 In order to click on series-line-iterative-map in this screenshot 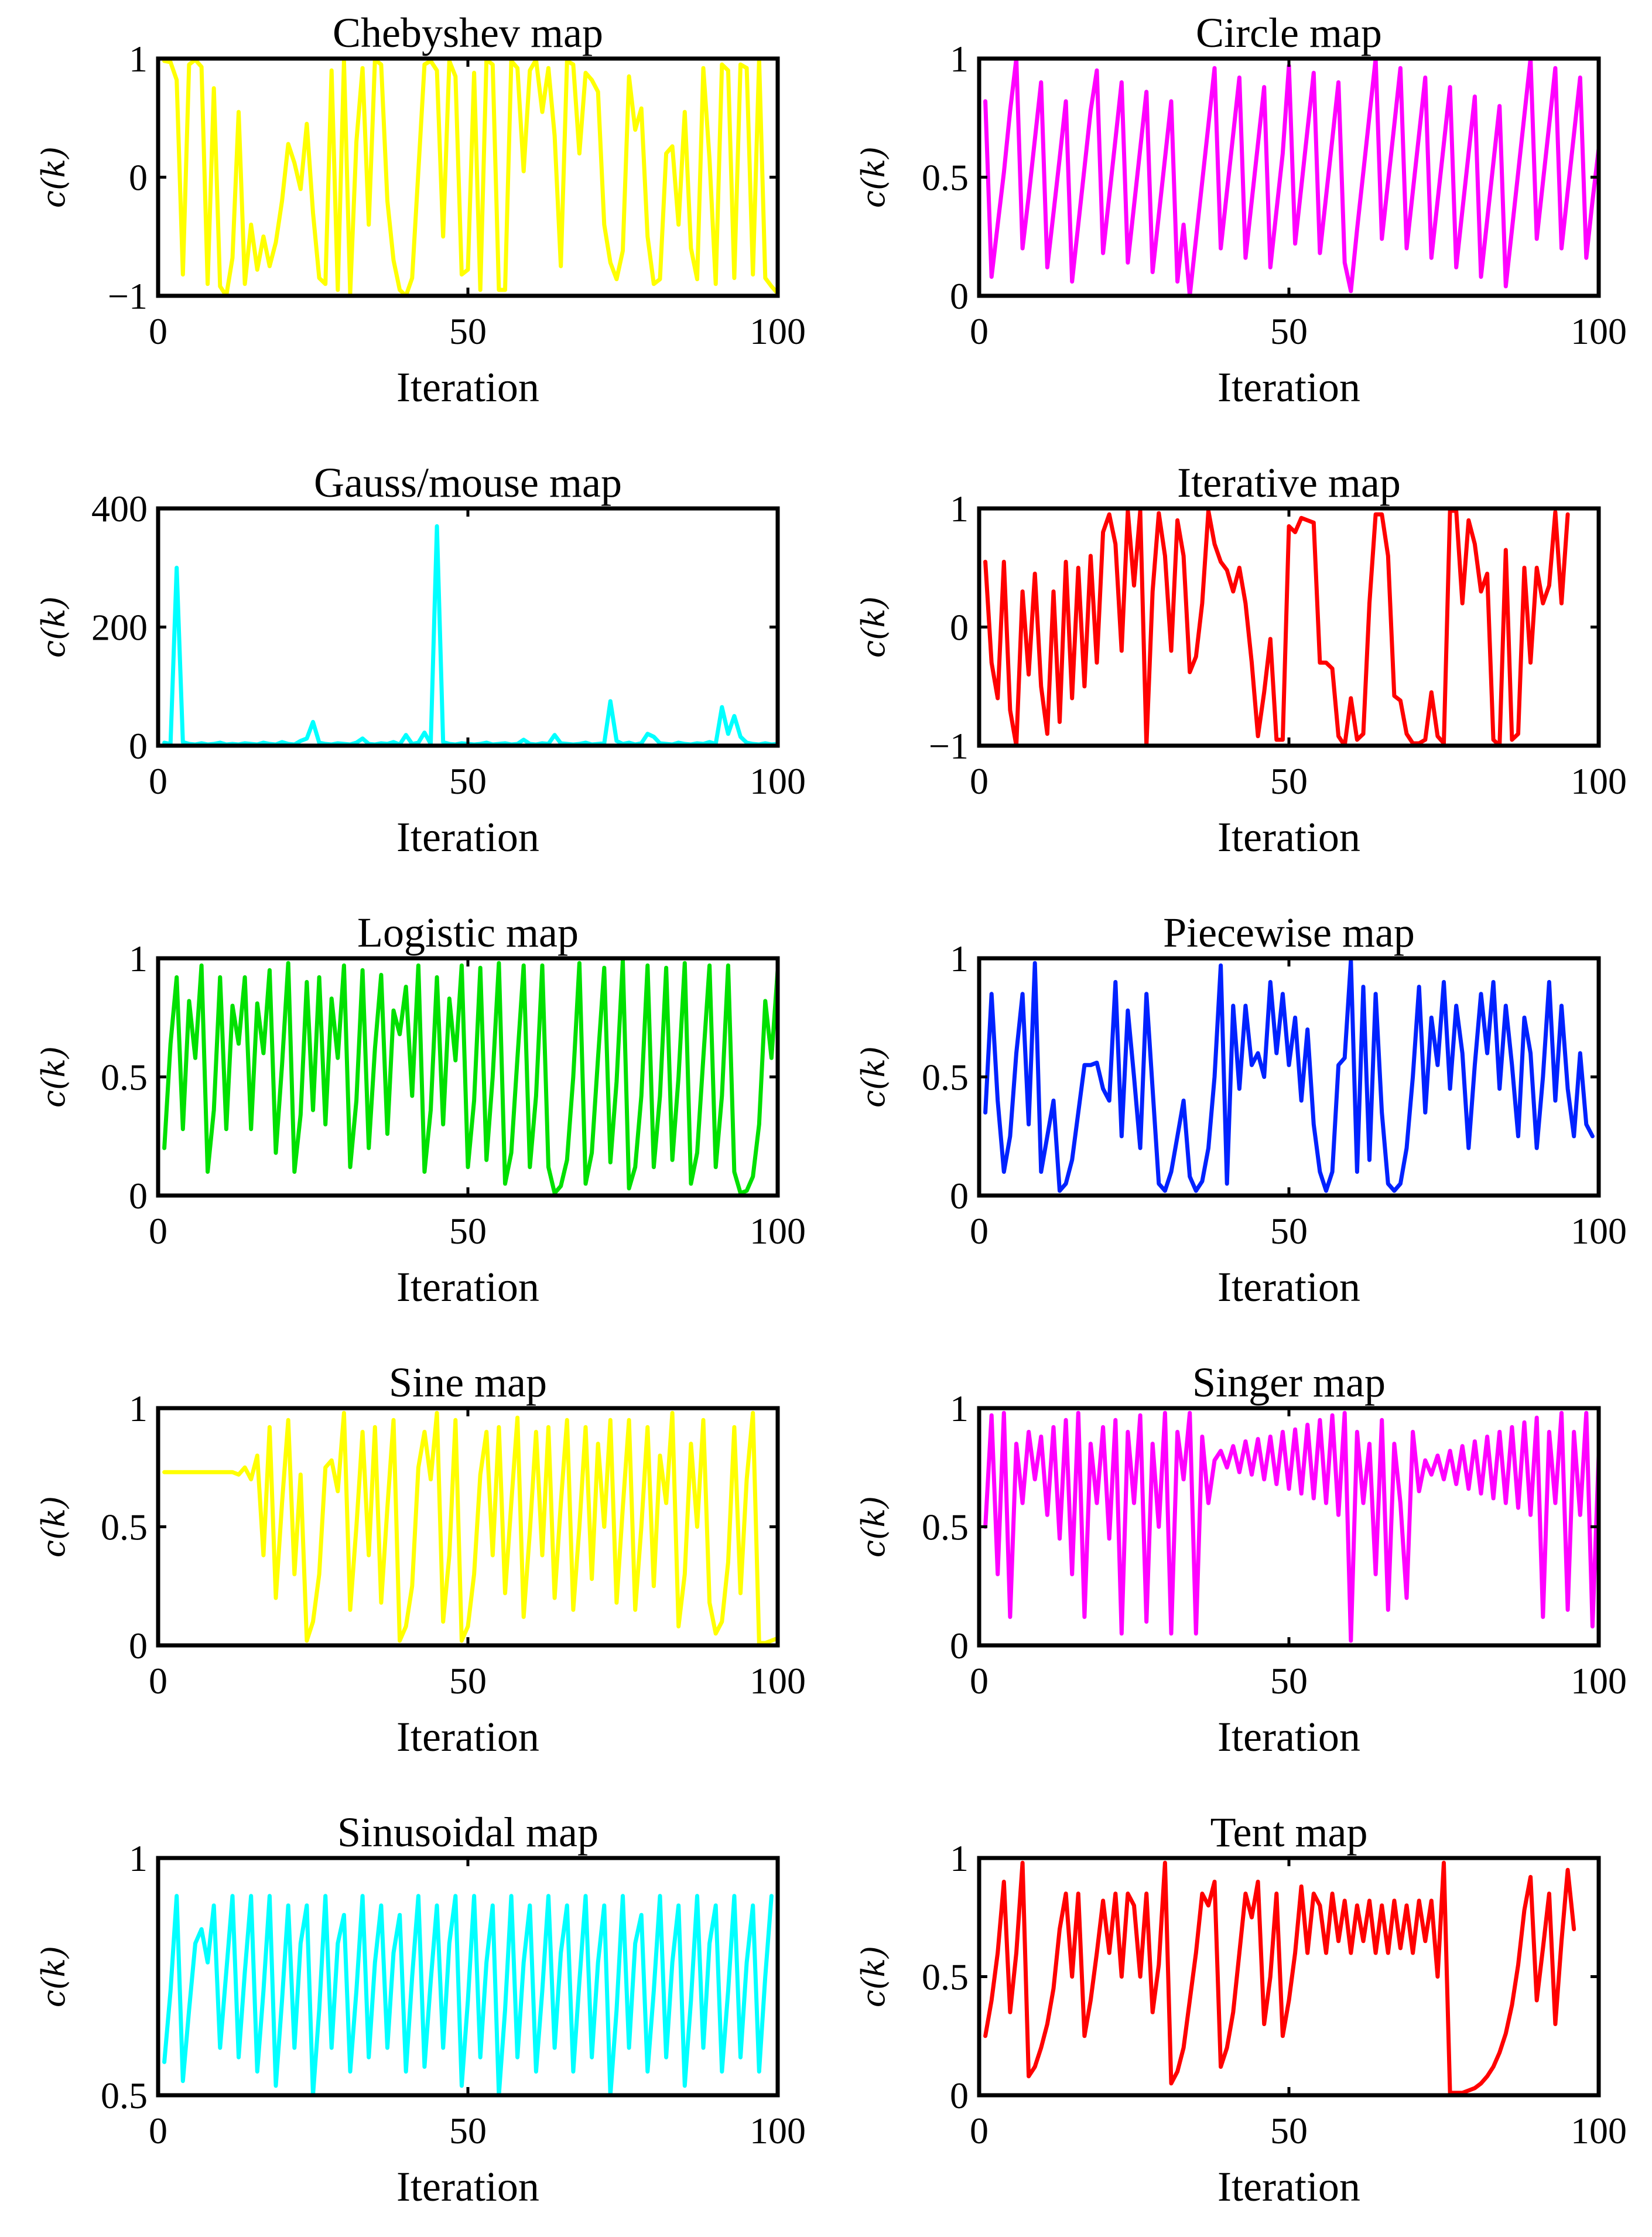, I will do `click(1276, 628)`.